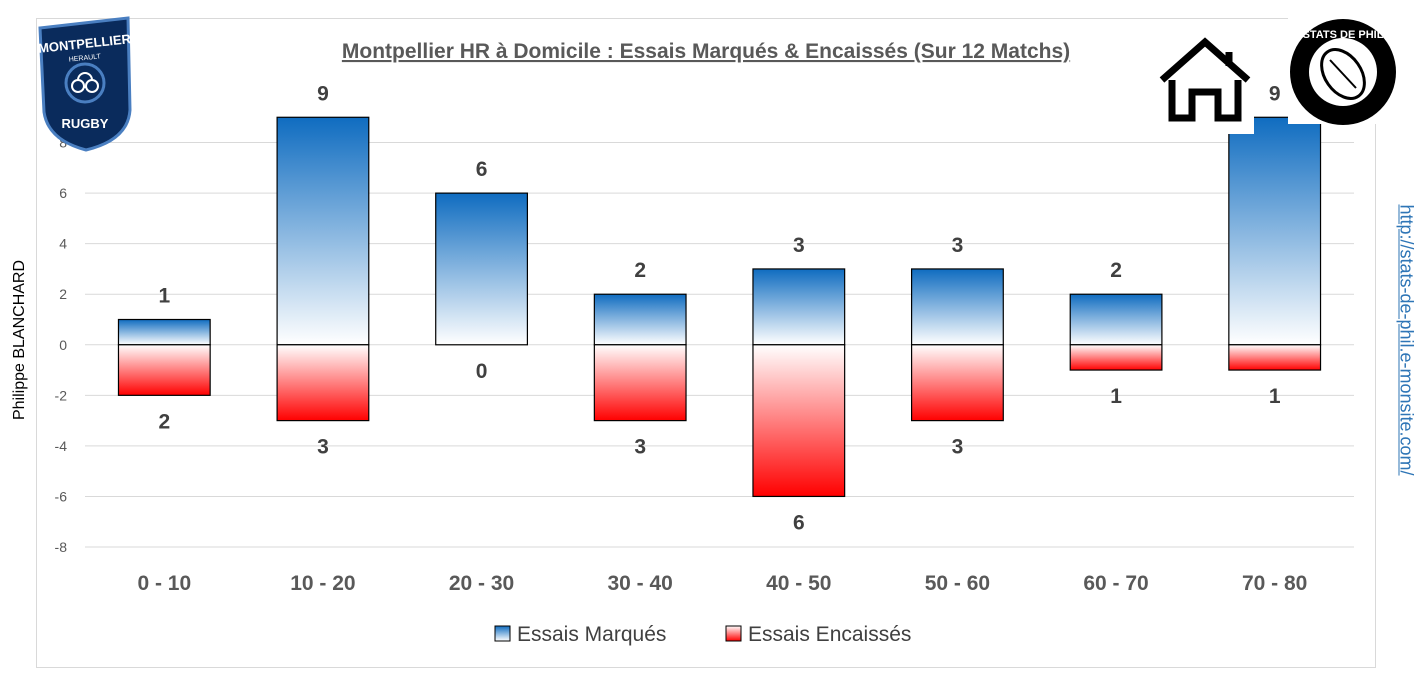 The width and height of the screenshot is (1426, 690). What do you see at coordinates (829, 634) in the screenshot?
I see `legend-label-encaisses: Essais Encaissés` at bounding box center [829, 634].